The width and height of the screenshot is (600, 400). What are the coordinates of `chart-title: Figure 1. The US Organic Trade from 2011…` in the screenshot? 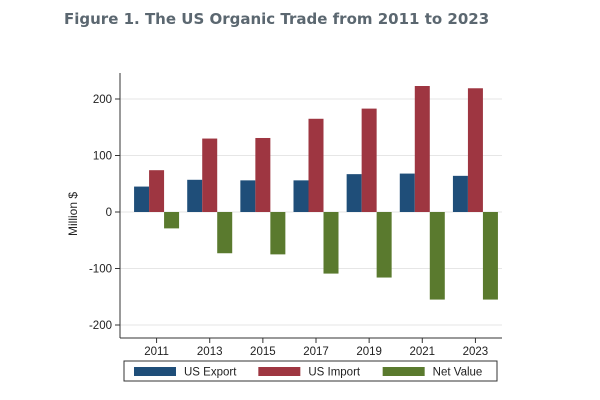 It's located at (277, 19).